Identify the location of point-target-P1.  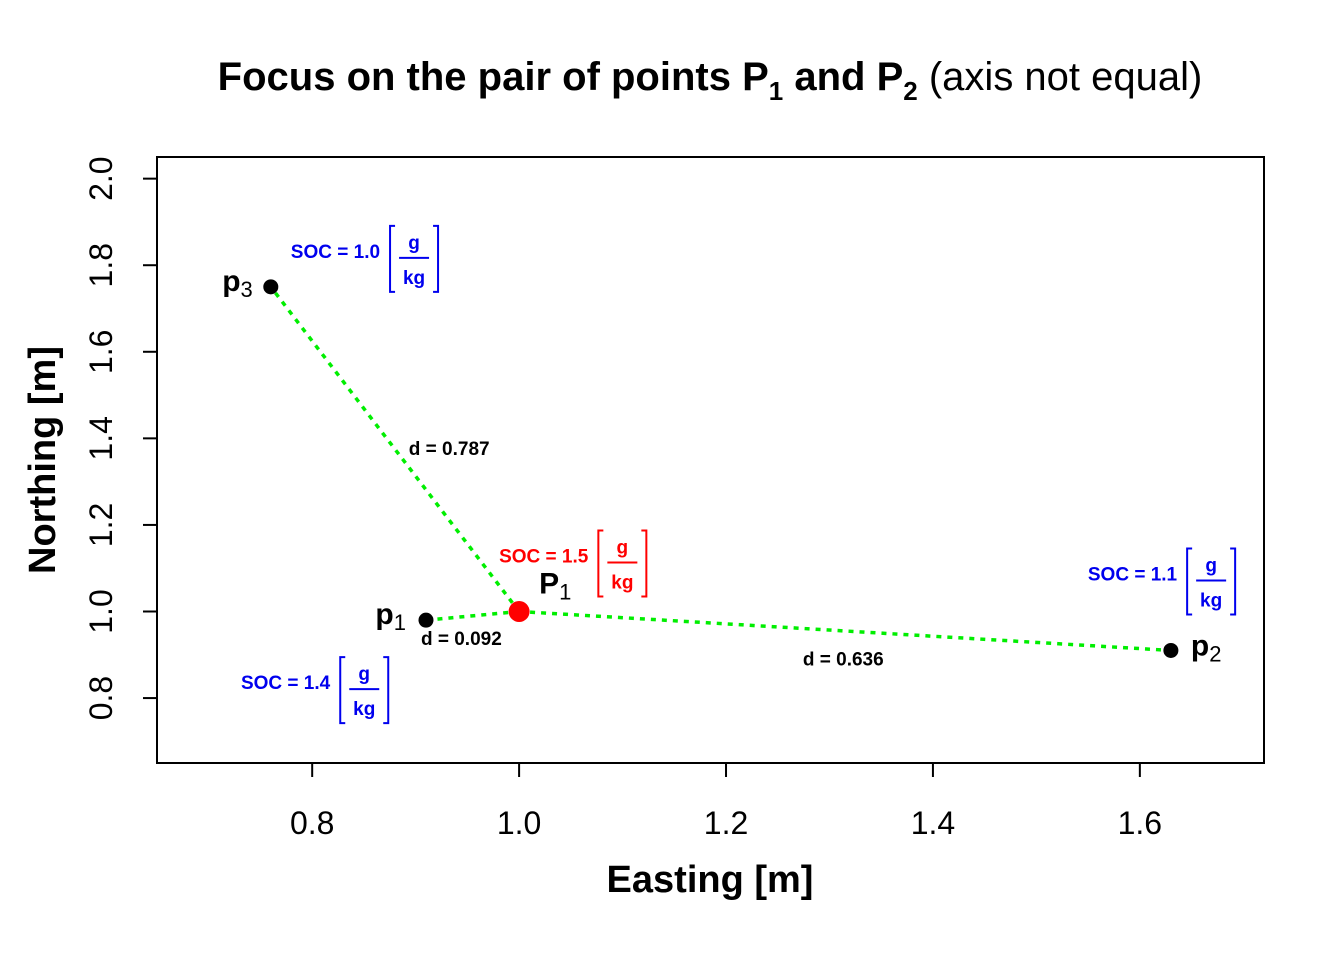
(519, 611).